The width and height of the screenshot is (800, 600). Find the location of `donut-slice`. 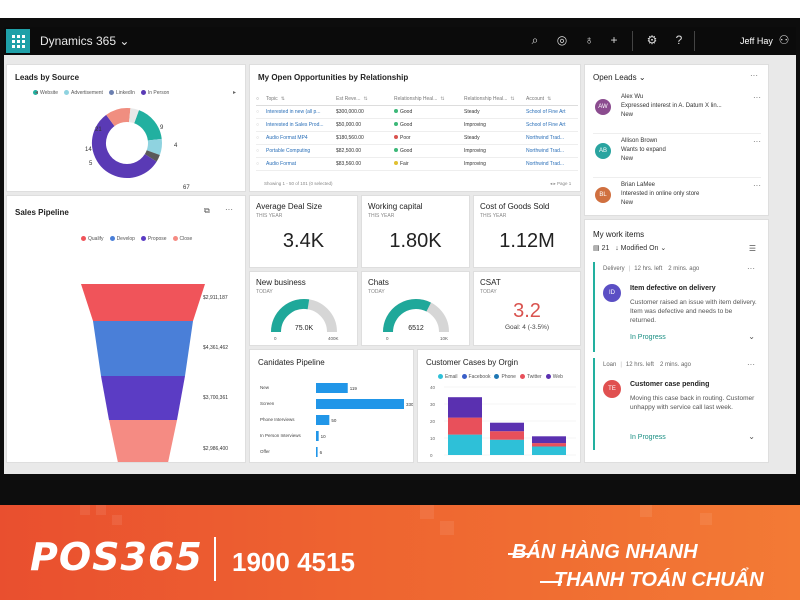

donut-slice is located at coordinates (127, 143).